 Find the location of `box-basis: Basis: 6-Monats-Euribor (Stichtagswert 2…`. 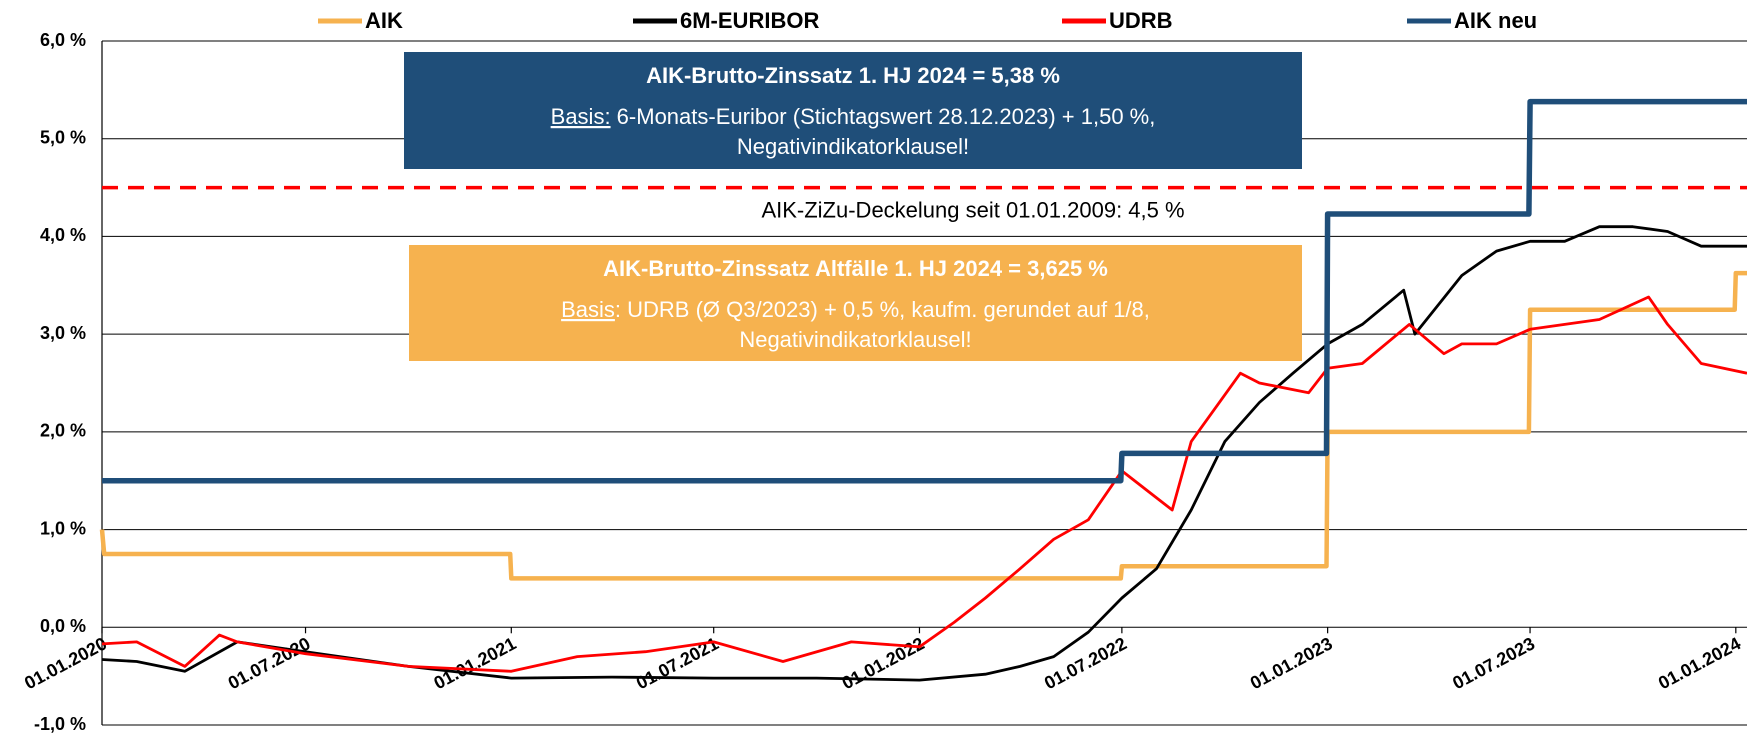

box-basis: Basis: 6-Monats-Euribor (Stichtagswert 2… is located at coordinates (853, 116).